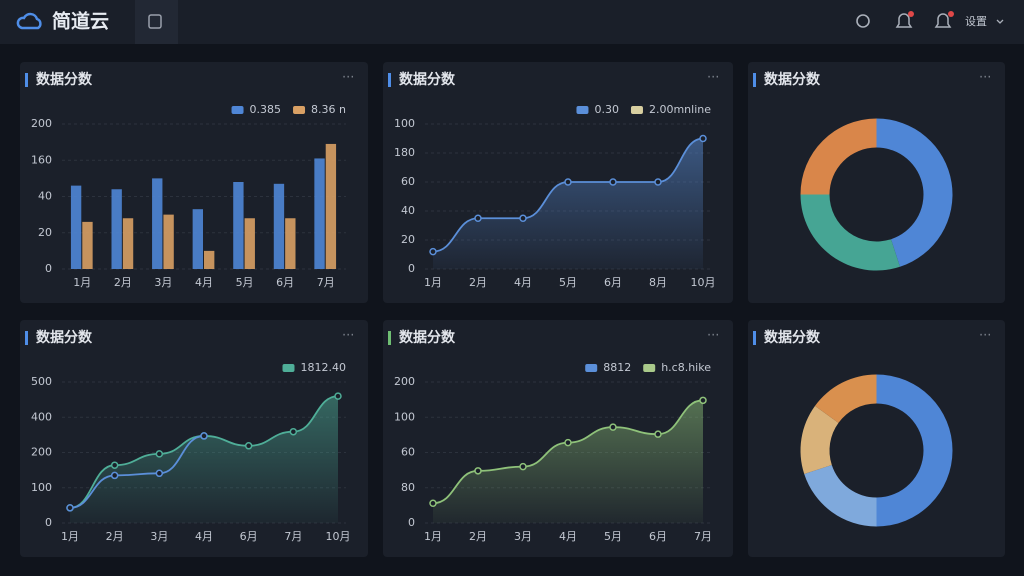 The height and width of the screenshot is (576, 1024). What do you see at coordinates (568, 282) in the screenshot?
I see `x-tick-label: 5月` at bounding box center [568, 282].